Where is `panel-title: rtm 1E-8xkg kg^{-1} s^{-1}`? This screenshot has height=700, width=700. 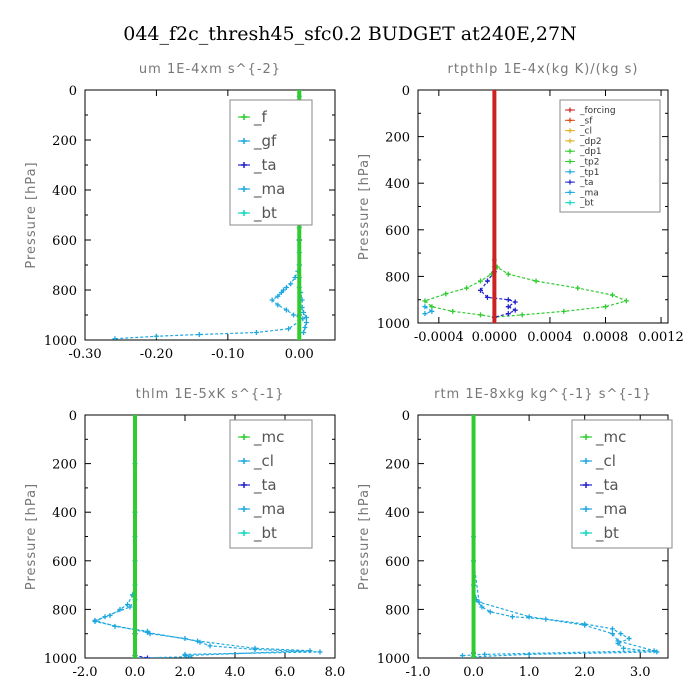
panel-title: rtm 1E-8xkg kg^{-1} s^{-1} is located at coordinates (543, 394).